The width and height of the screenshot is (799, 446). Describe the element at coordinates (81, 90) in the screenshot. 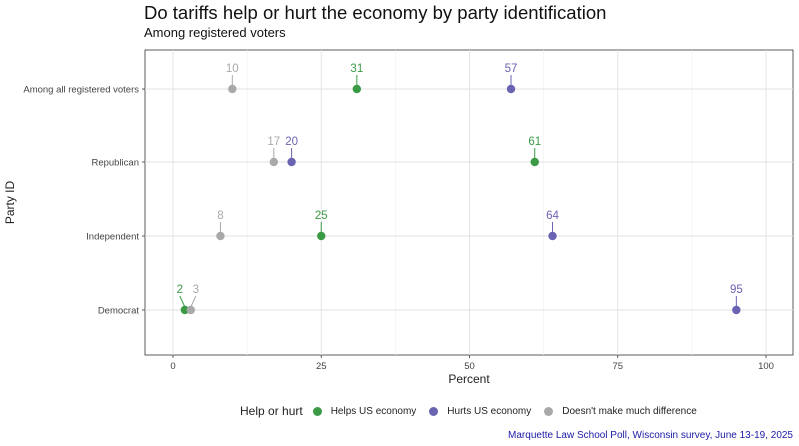

I see `y-tick-label: Among all registered voters` at that location.